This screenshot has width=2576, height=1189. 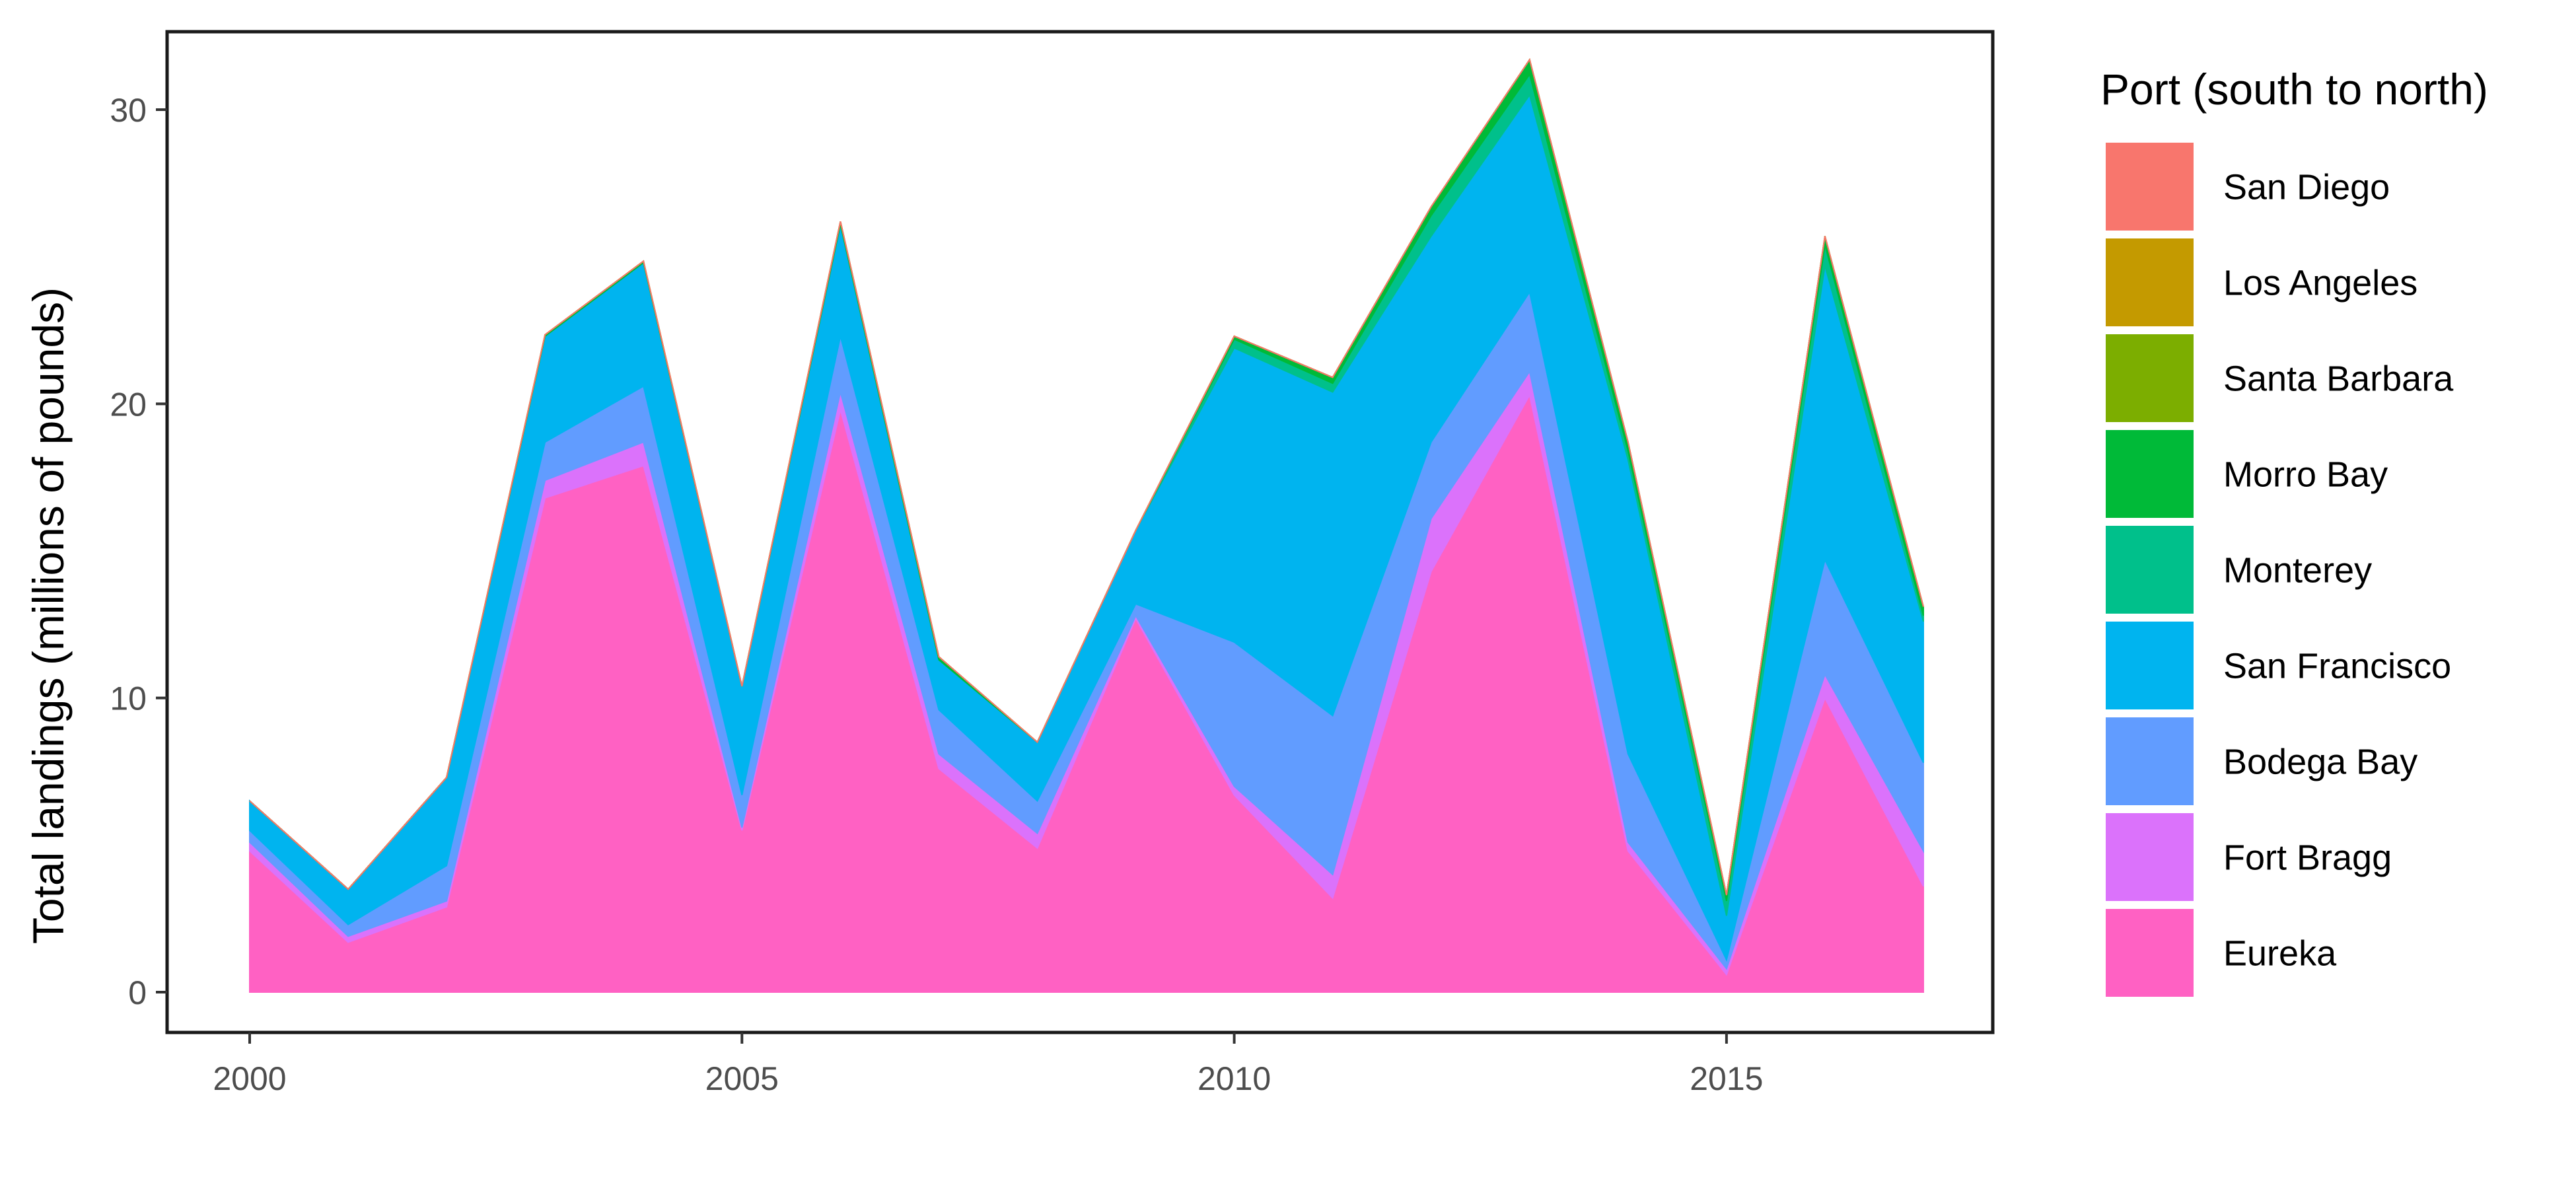 What do you see at coordinates (48, 615) in the screenshot?
I see `y-axis-title: Total landings (millions of pounds)` at bounding box center [48, 615].